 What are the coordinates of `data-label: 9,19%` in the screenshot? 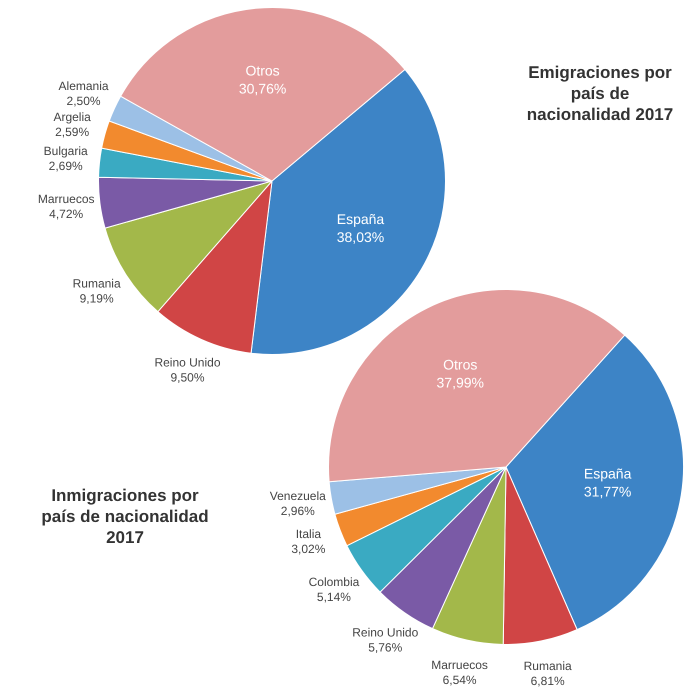 It's located at (97, 299).